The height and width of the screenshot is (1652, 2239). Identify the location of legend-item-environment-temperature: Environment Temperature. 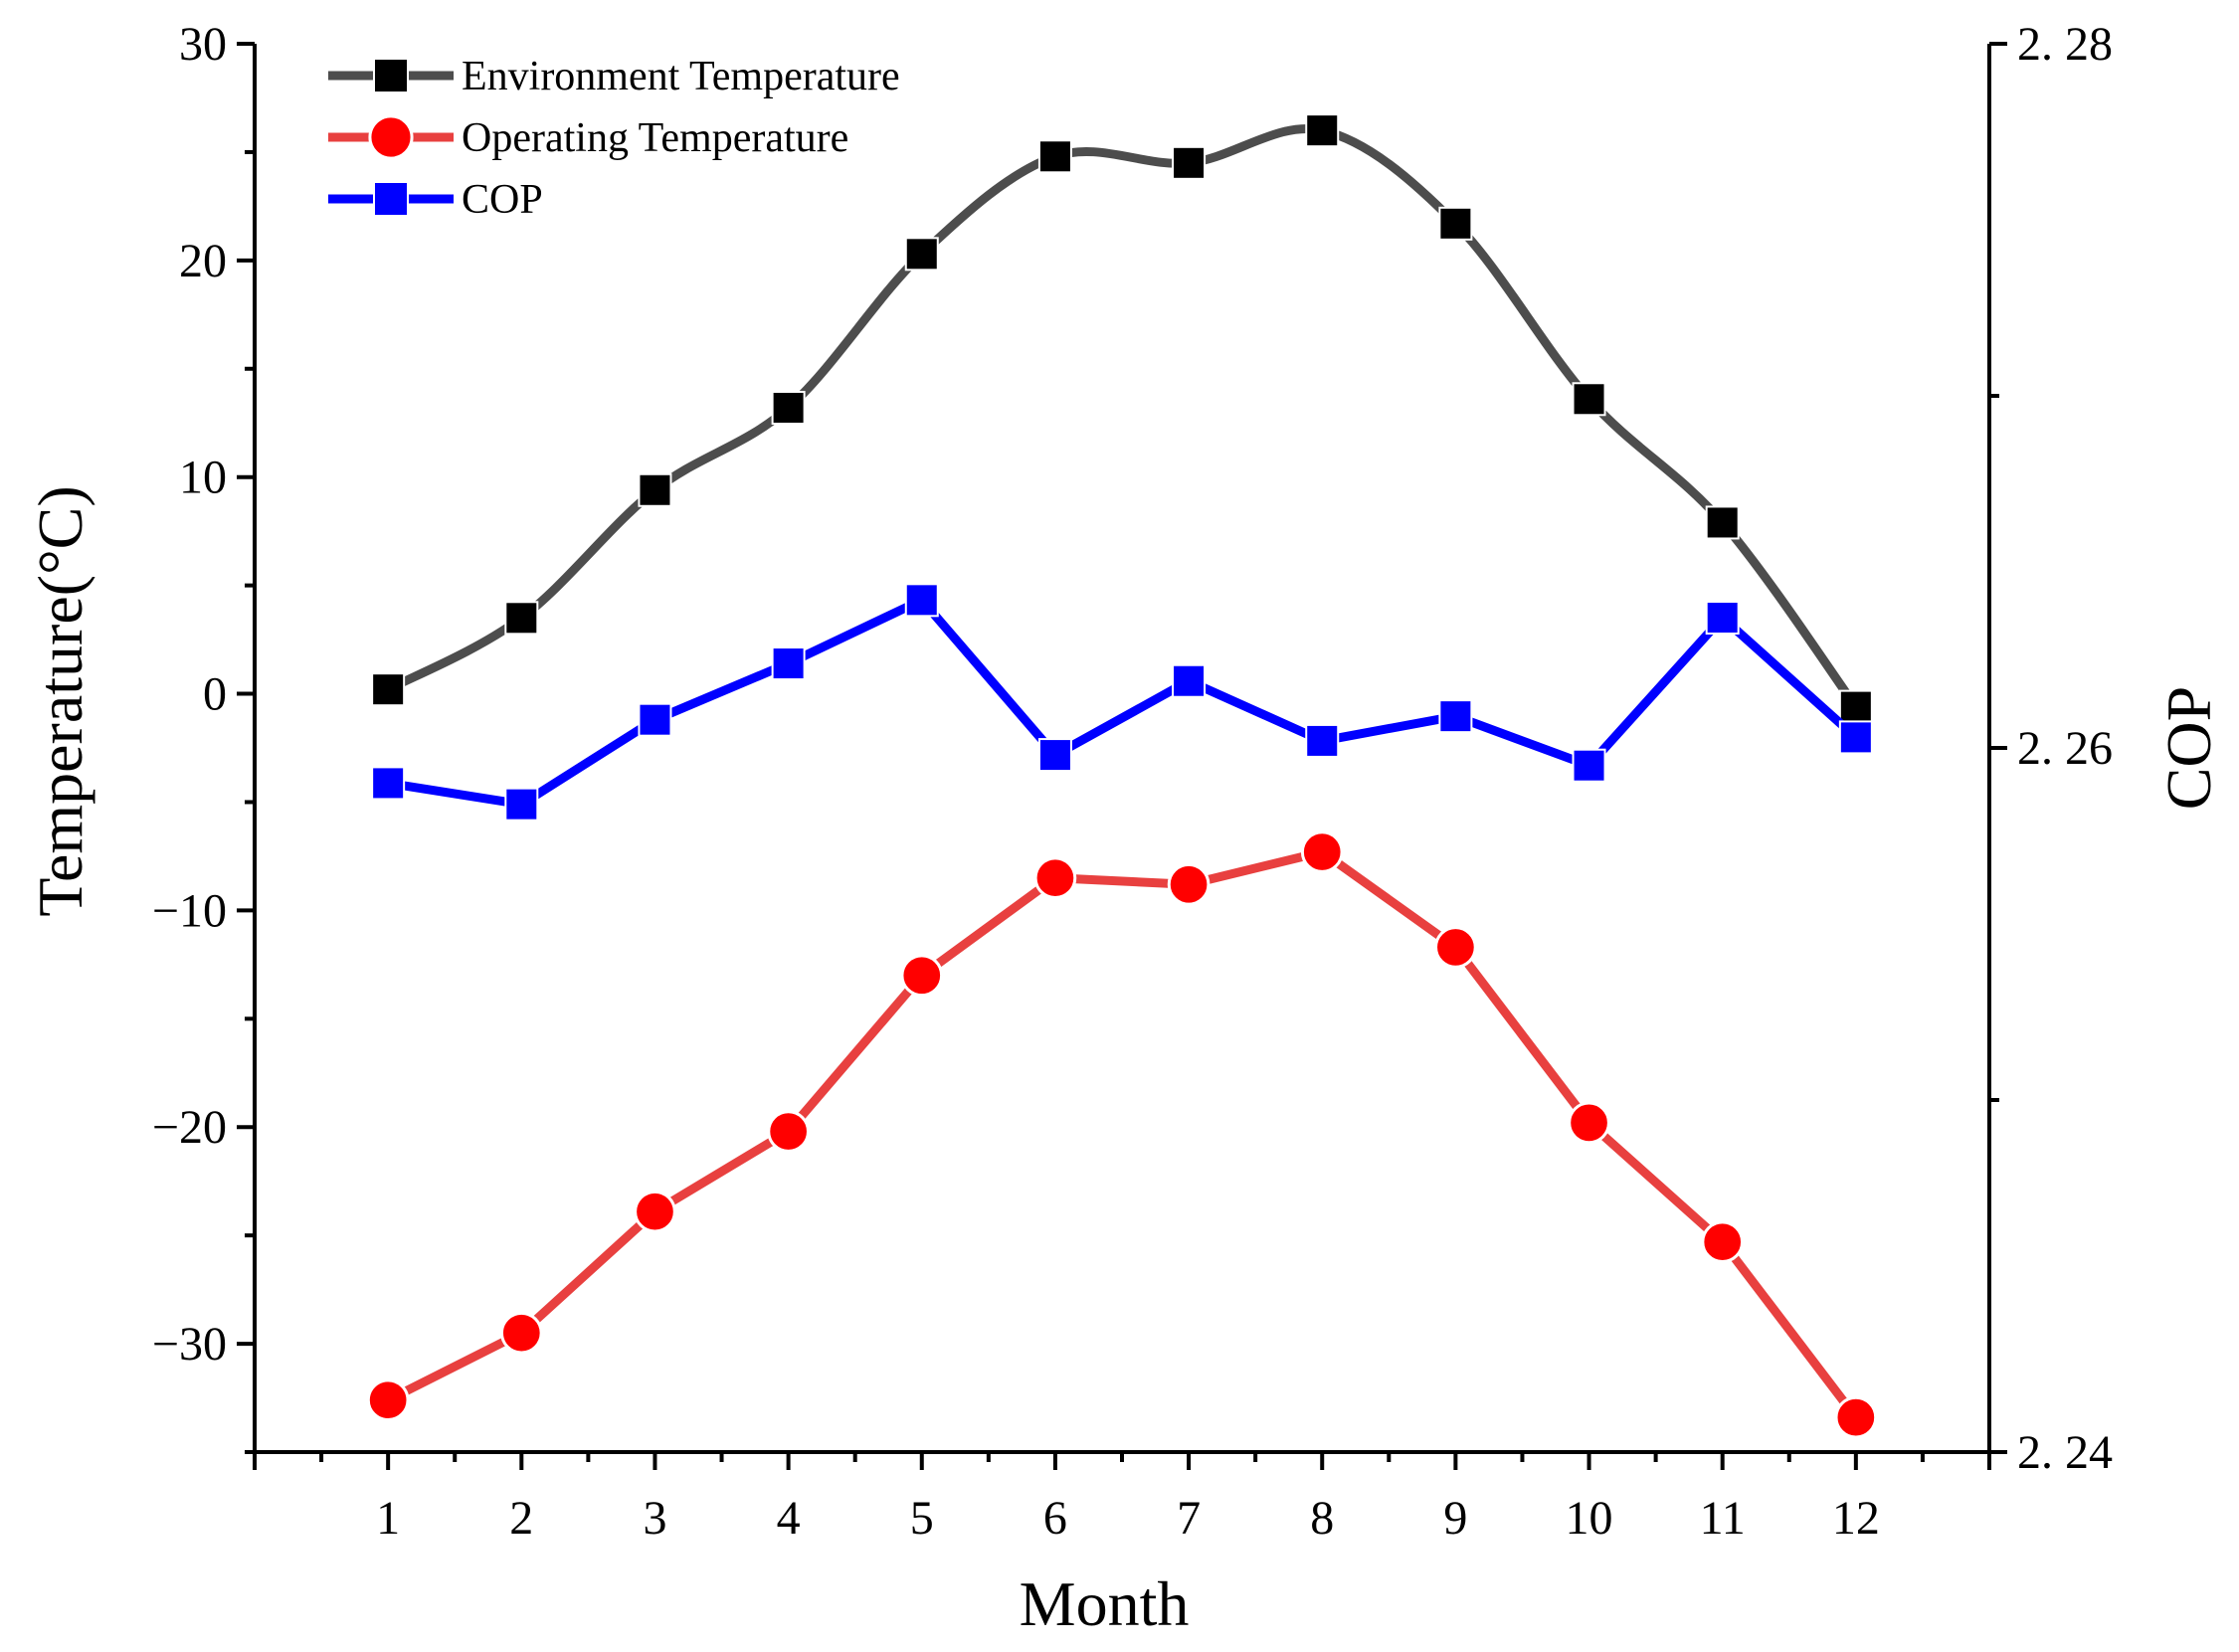
(614, 76).